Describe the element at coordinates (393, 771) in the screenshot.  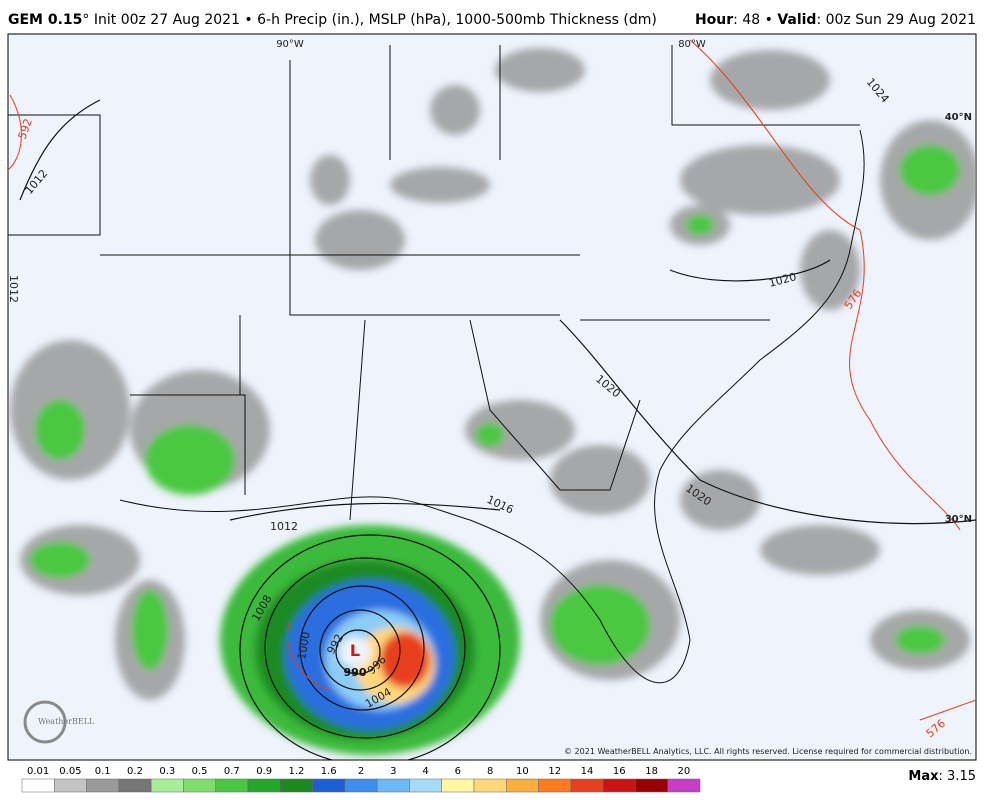
I see `colorbar-label: 3` at that location.